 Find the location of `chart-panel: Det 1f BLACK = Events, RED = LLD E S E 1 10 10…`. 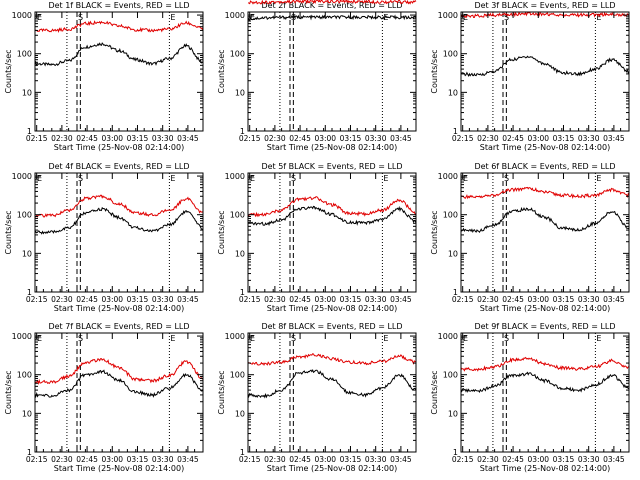

chart-panel: Det 1f BLACK = Events, RED = LLD E S E 1 10 10… is located at coordinates (104, 76).